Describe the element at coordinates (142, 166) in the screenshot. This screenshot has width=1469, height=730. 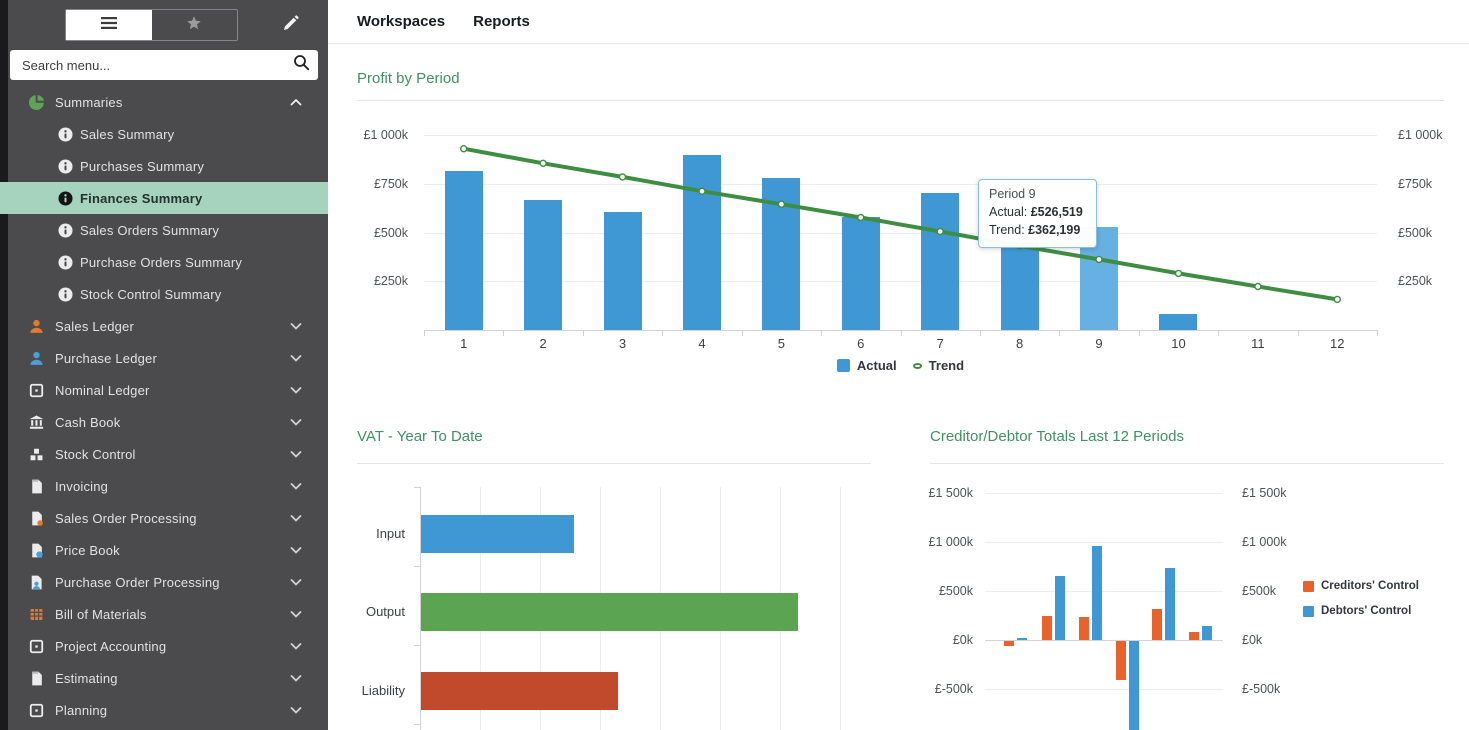
I see `sidebar-item-label: Purchases Summary` at that location.